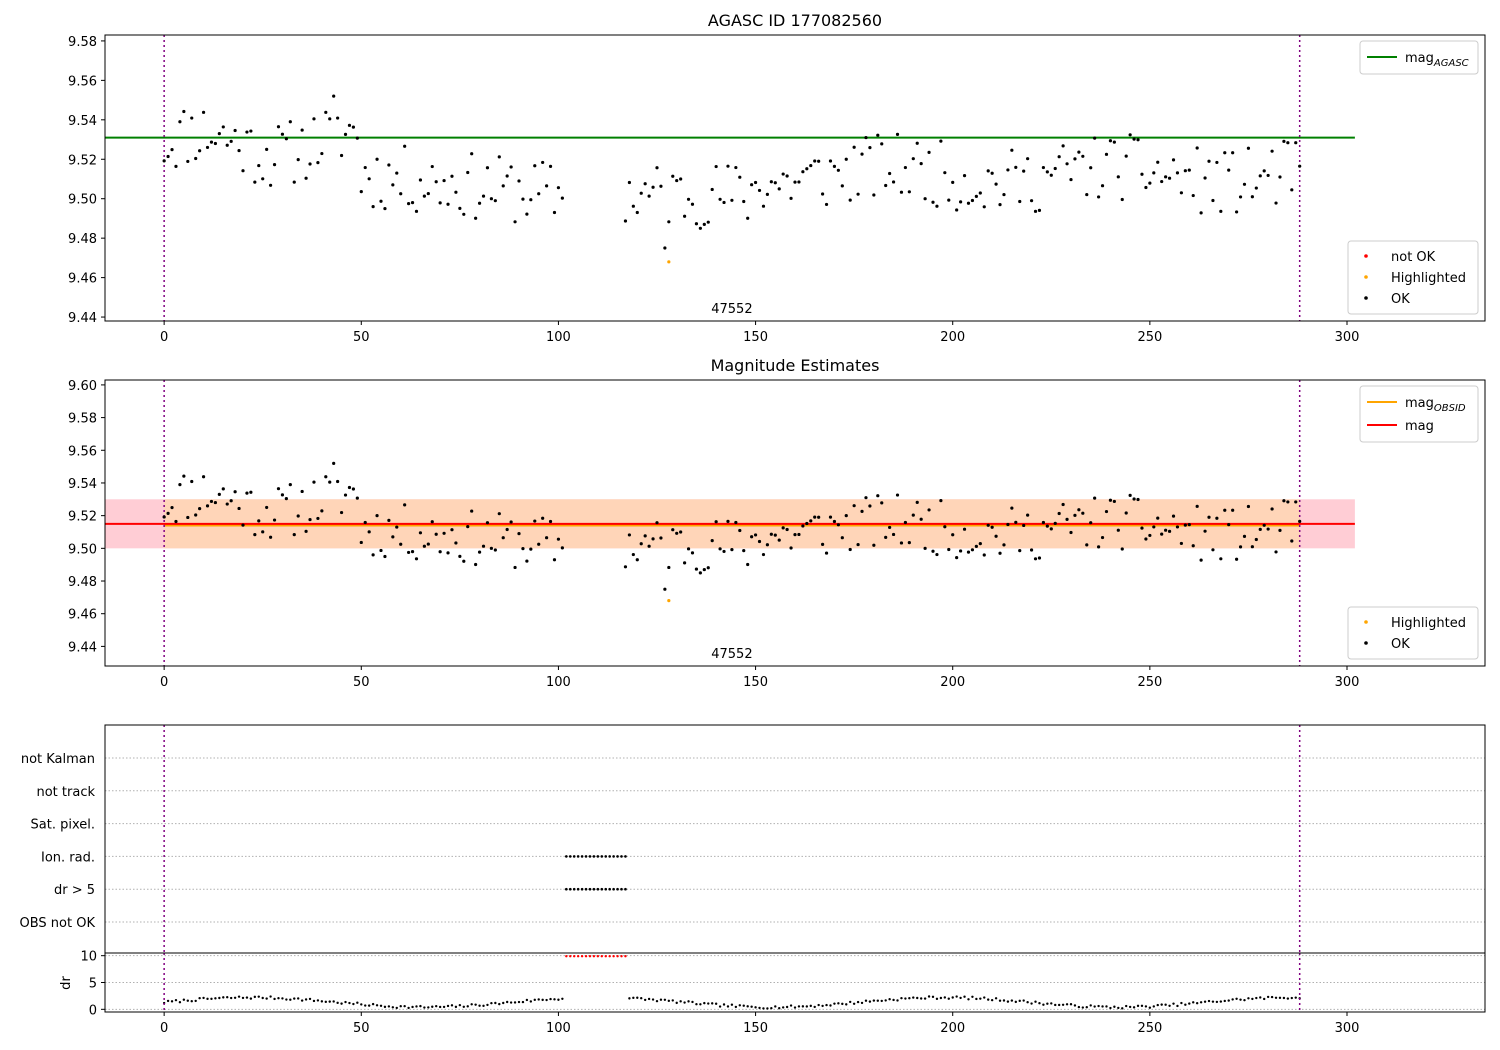 Image resolution: width=1500 pixels, height=1050 pixels. What do you see at coordinates (82, 647) in the screenshot?
I see `y-tick-label: 9.44` at bounding box center [82, 647].